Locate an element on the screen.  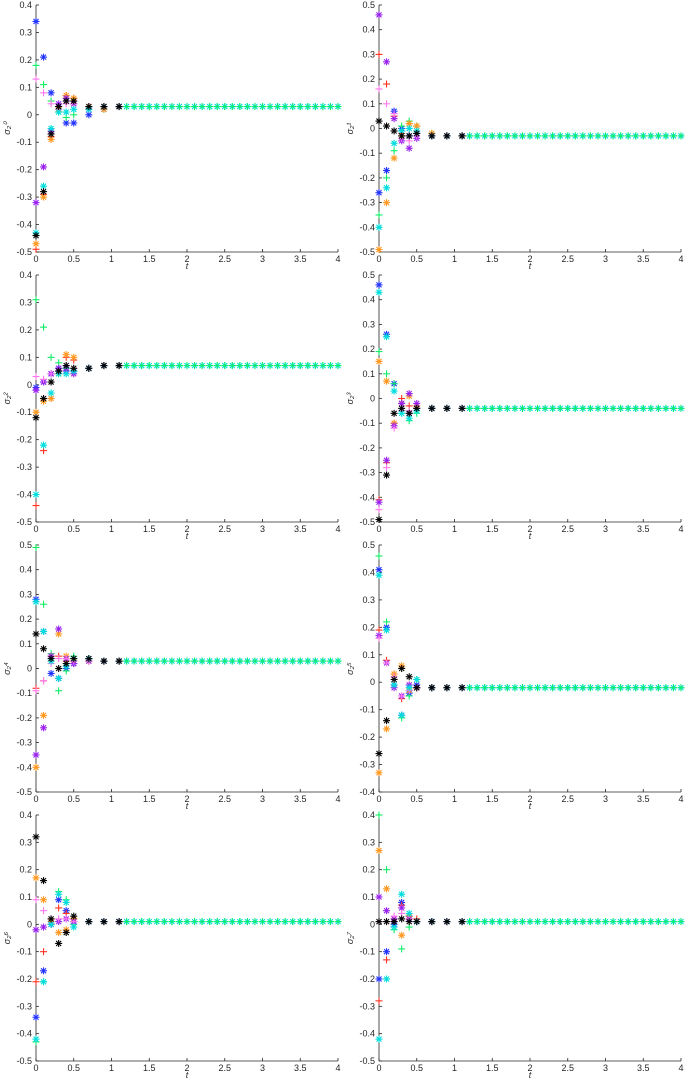
steady-state-points is located at coordinates (575, 136).